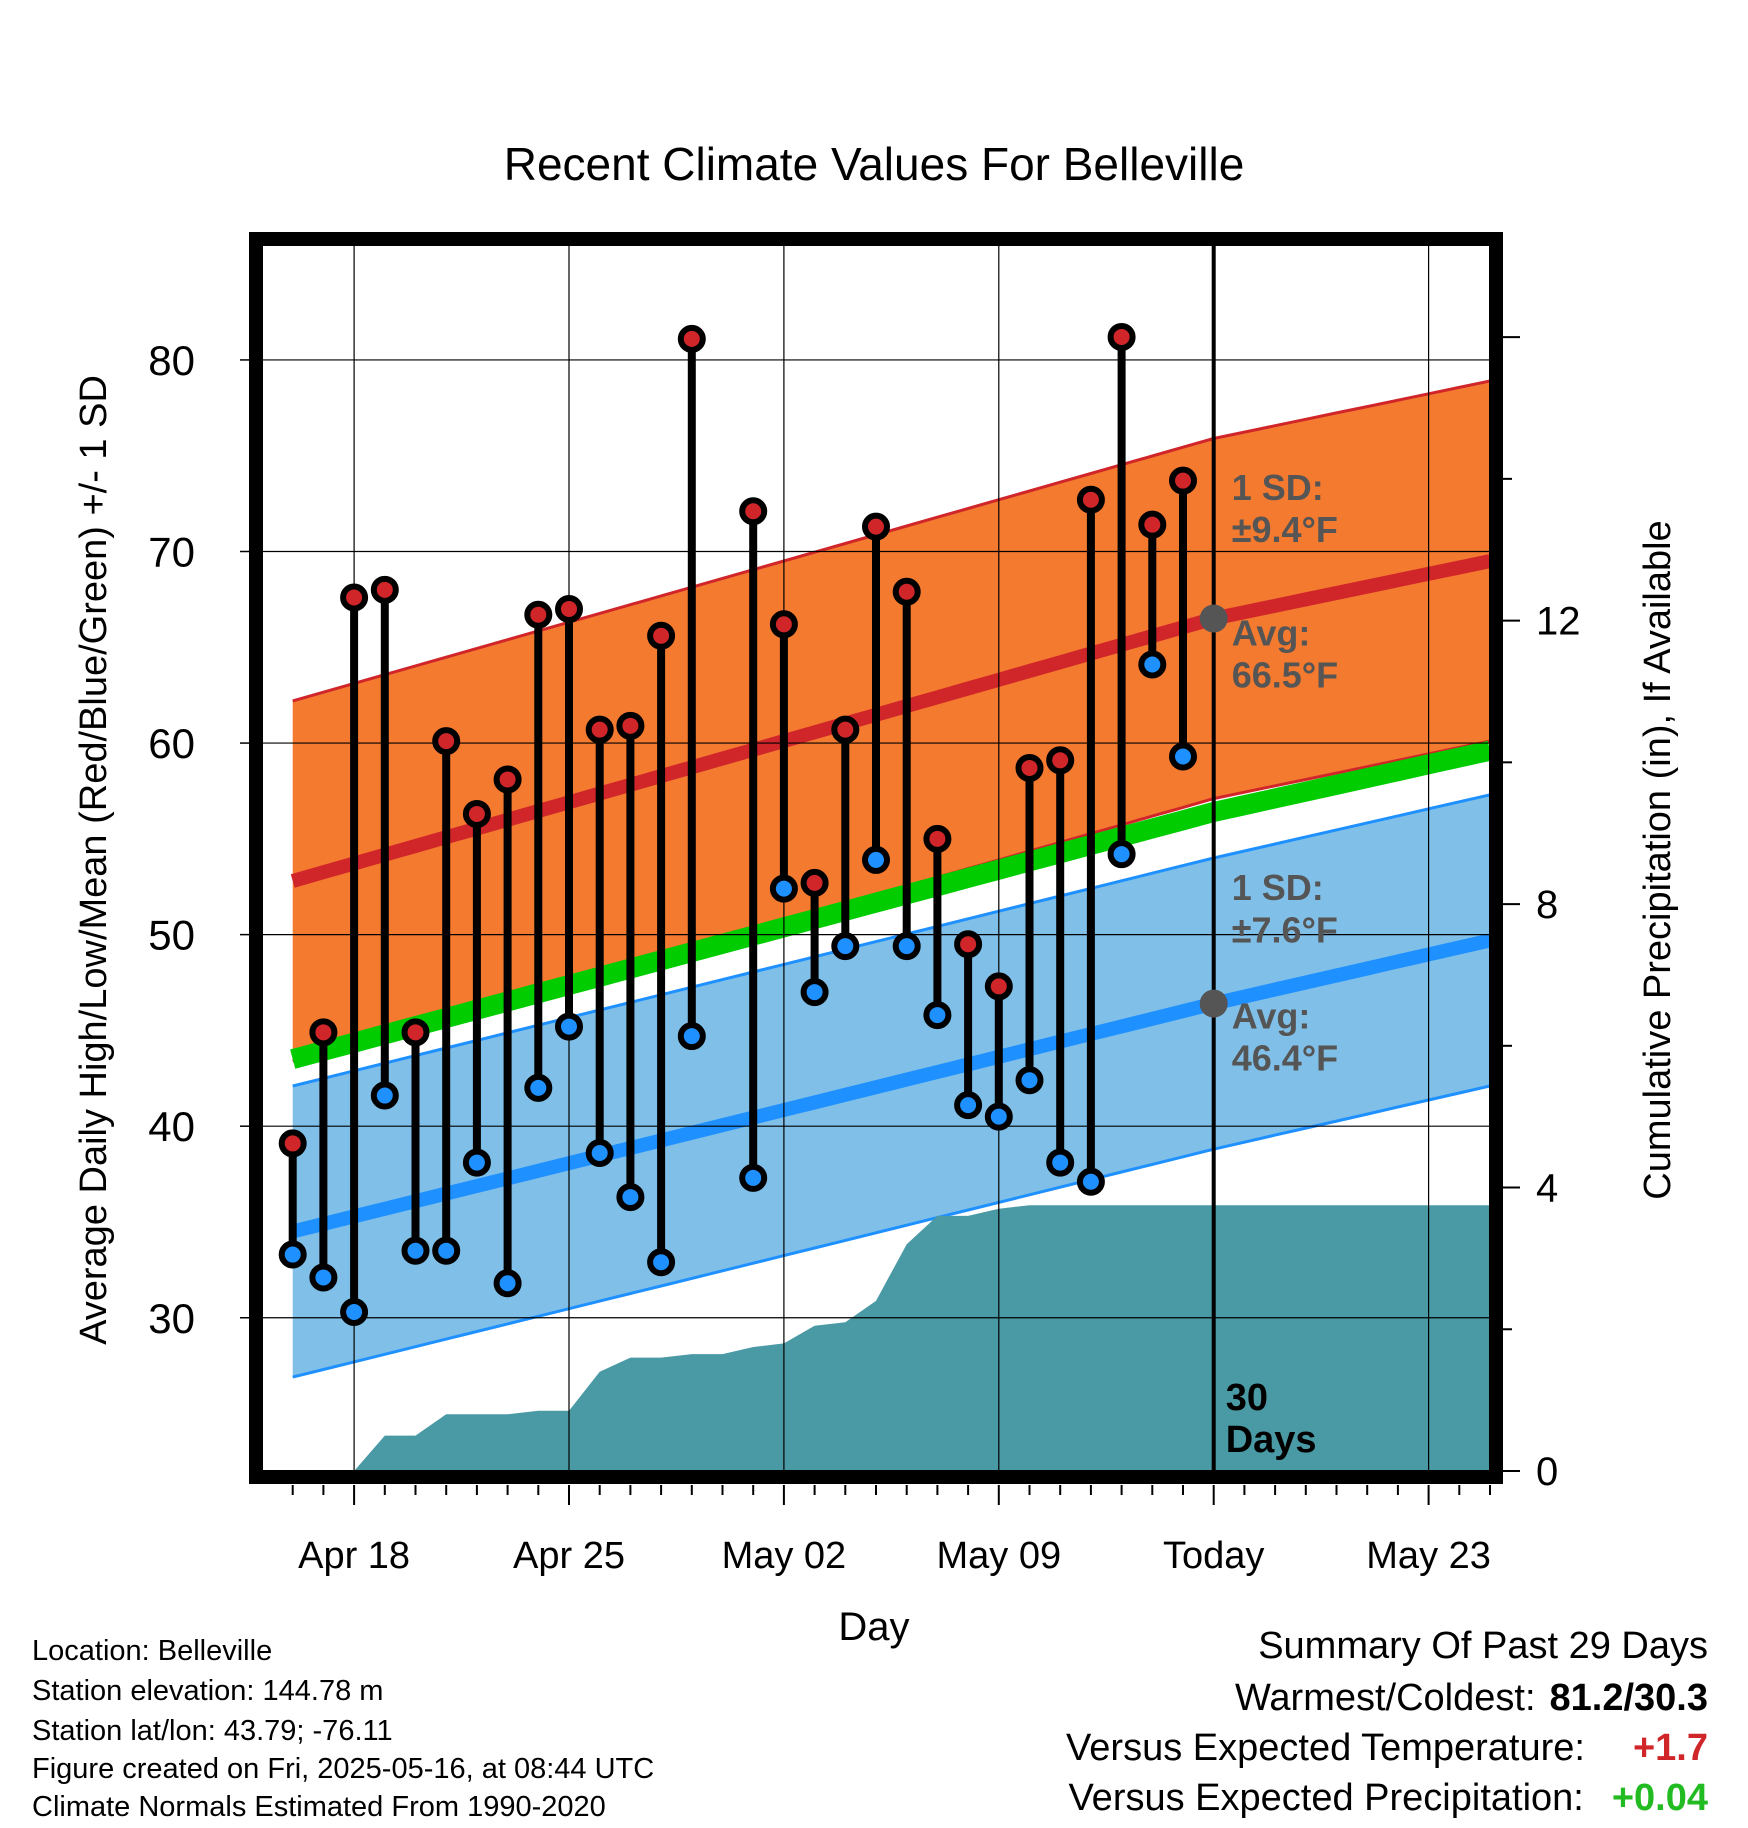  What do you see at coordinates (1428, 1556) in the screenshot?
I see `x-tick-label: May 23` at bounding box center [1428, 1556].